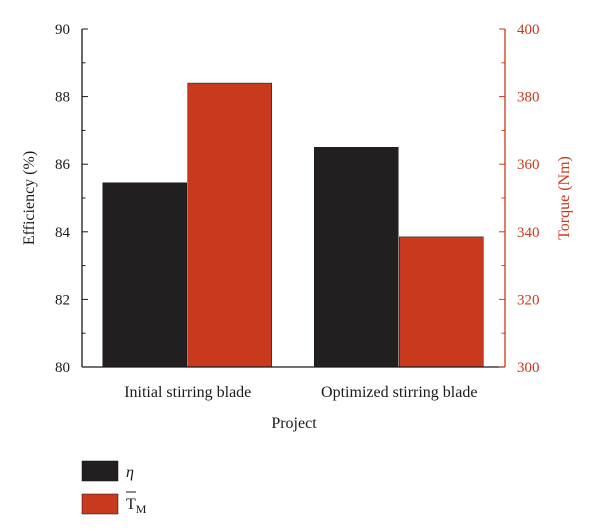 The width and height of the screenshot is (600, 531). What do you see at coordinates (63, 233) in the screenshot?
I see `y-left-tick-label: 84` at bounding box center [63, 233].